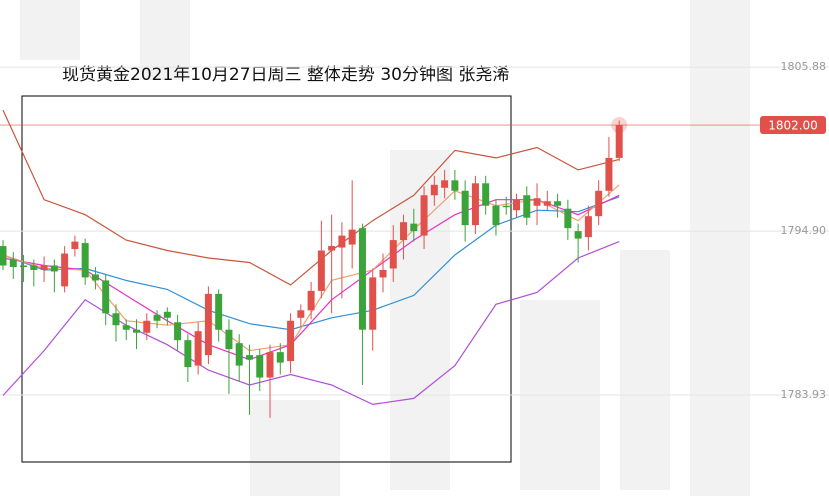 This screenshot has width=829, height=500. I want to click on y-tick-label: 1794.90, so click(804, 230).